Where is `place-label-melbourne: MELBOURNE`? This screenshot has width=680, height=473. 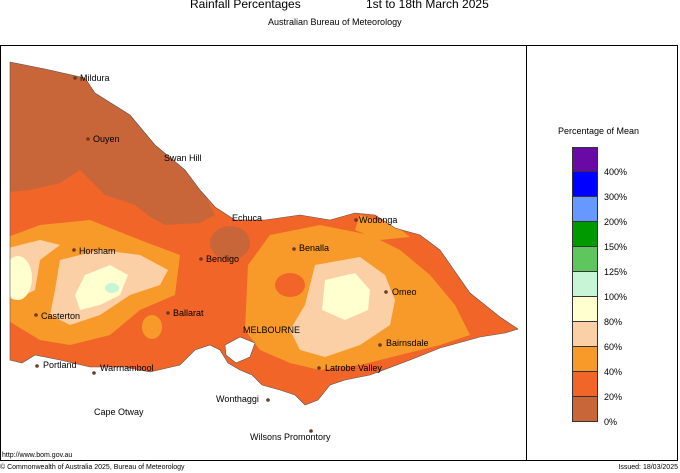 place-label-melbourne: MELBOURNE is located at coordinates (272, 330).